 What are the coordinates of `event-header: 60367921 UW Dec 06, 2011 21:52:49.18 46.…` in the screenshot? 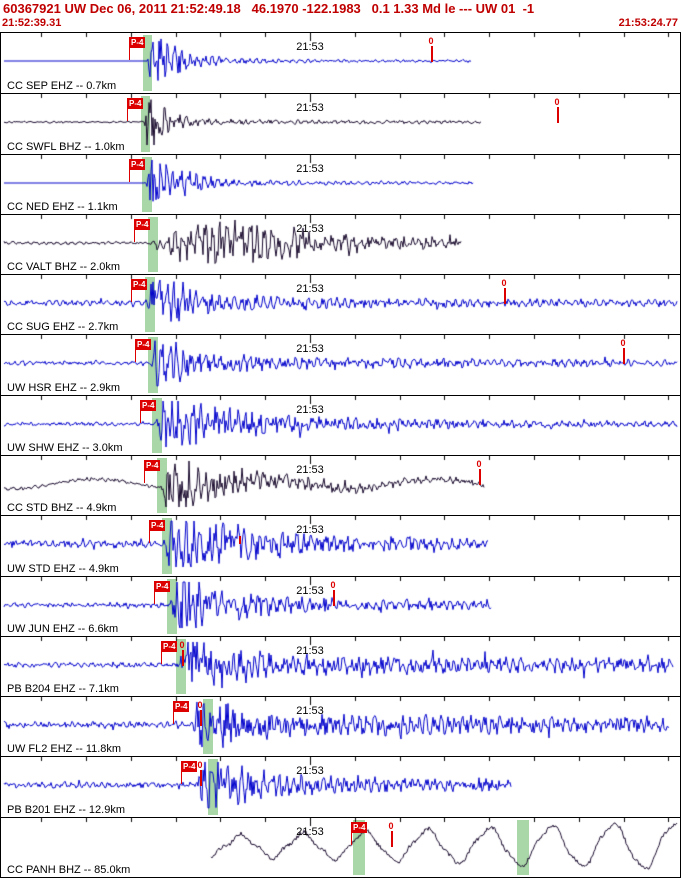 It's located at (269, 8).